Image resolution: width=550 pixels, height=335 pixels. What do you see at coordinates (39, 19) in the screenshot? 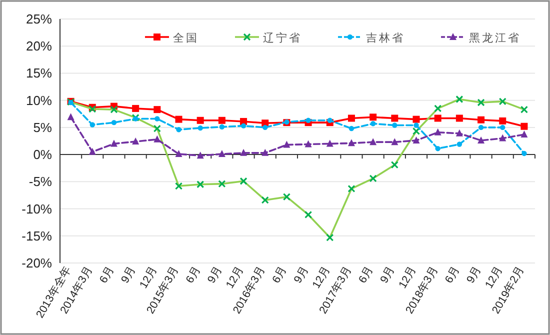
I see `y-tick-label: 25%` at bounding box center [39, 19].